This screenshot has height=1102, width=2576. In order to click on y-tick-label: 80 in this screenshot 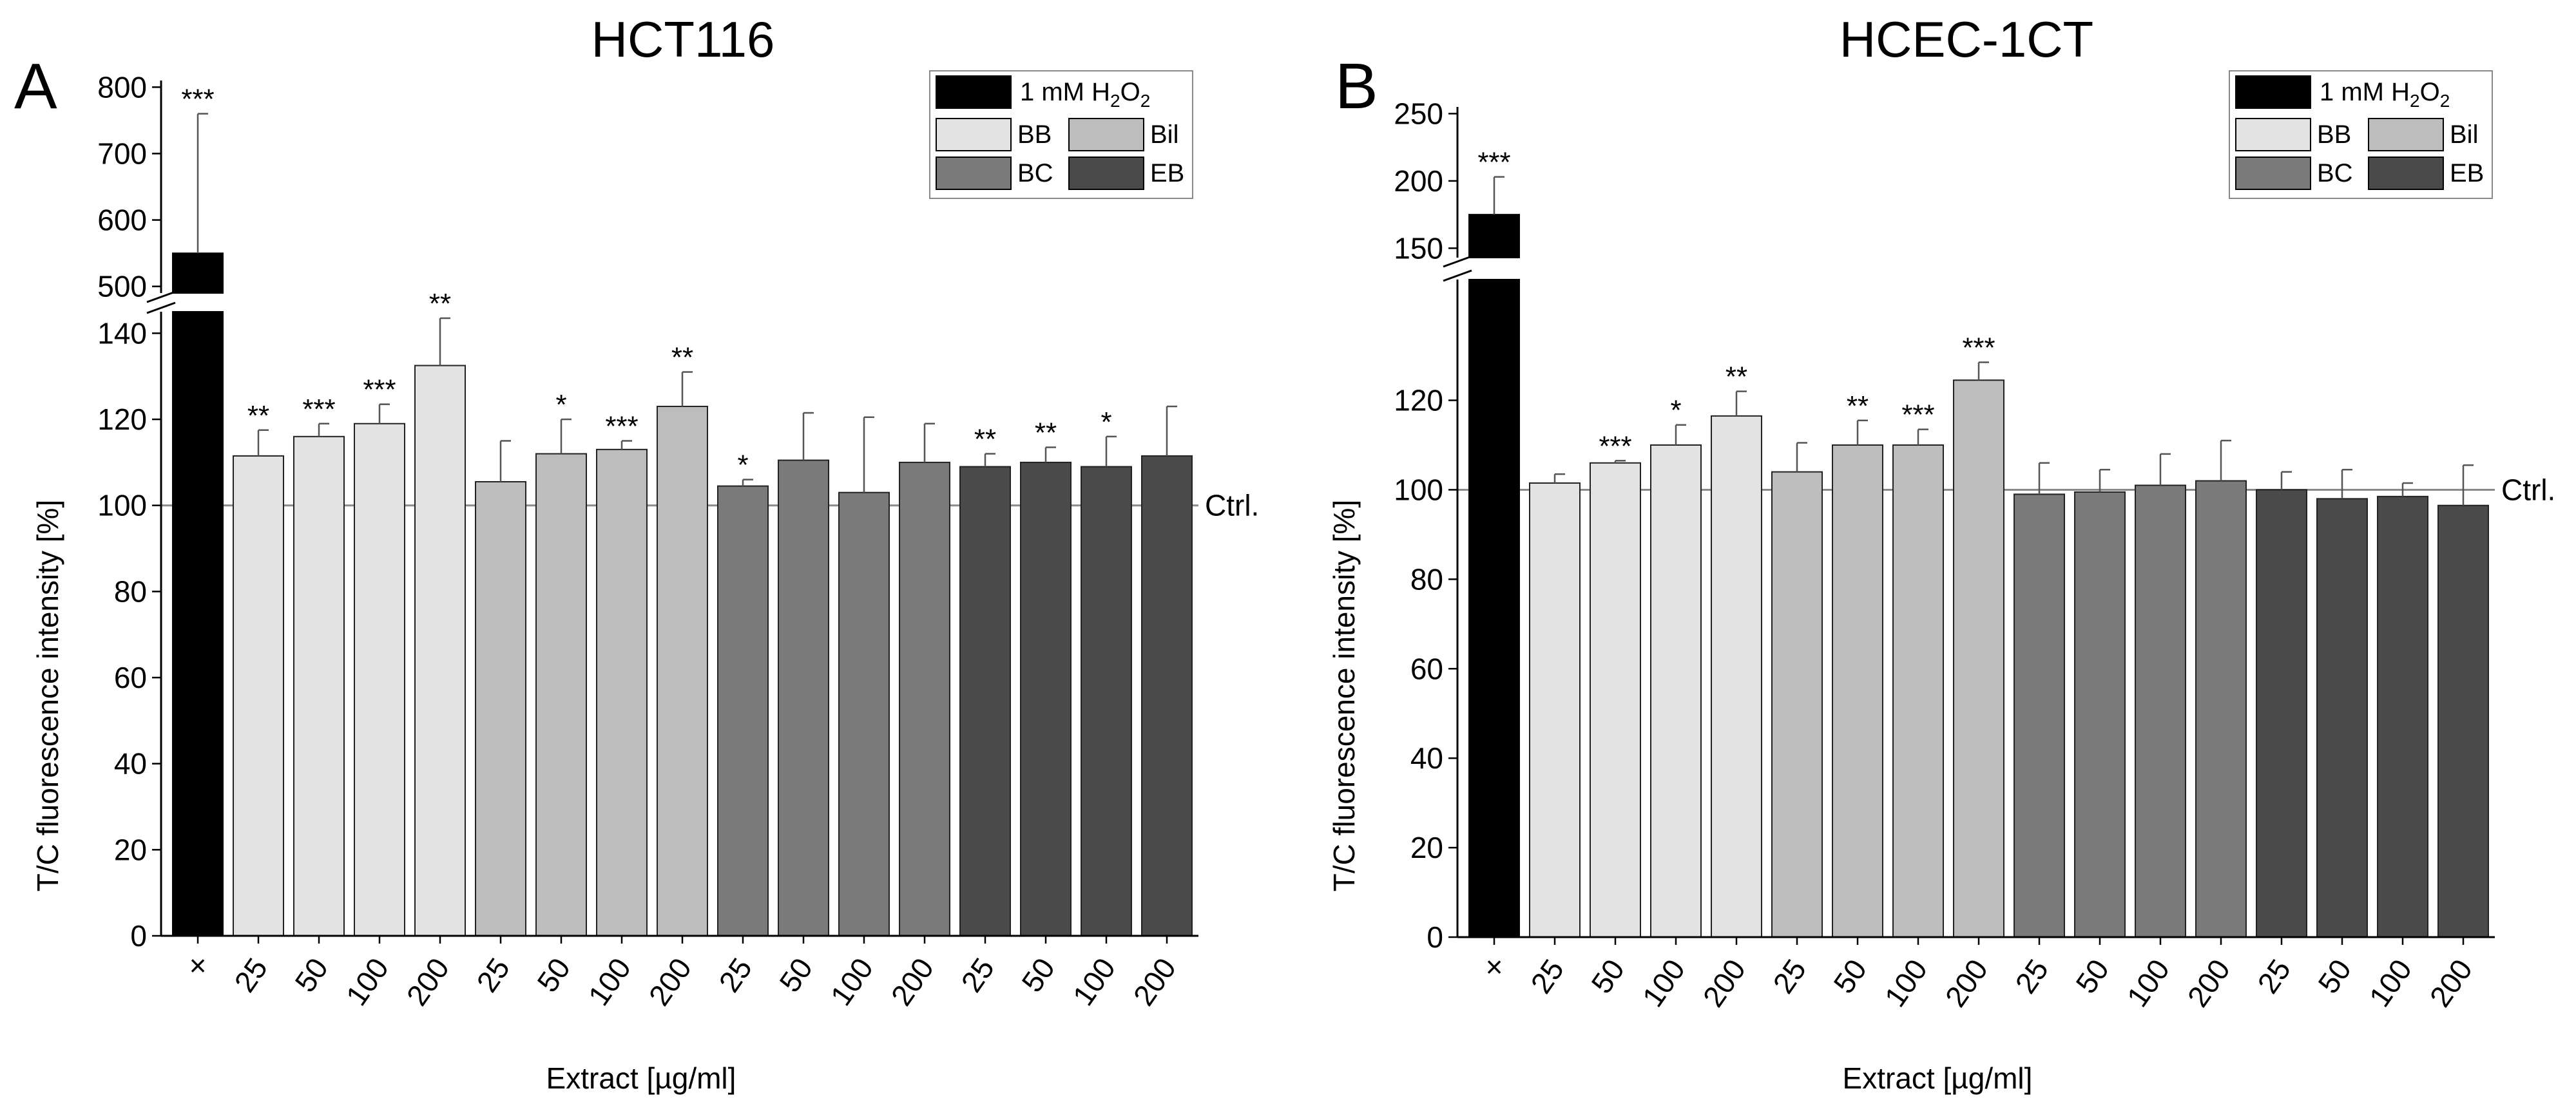, I will do `click(131, 591)`.